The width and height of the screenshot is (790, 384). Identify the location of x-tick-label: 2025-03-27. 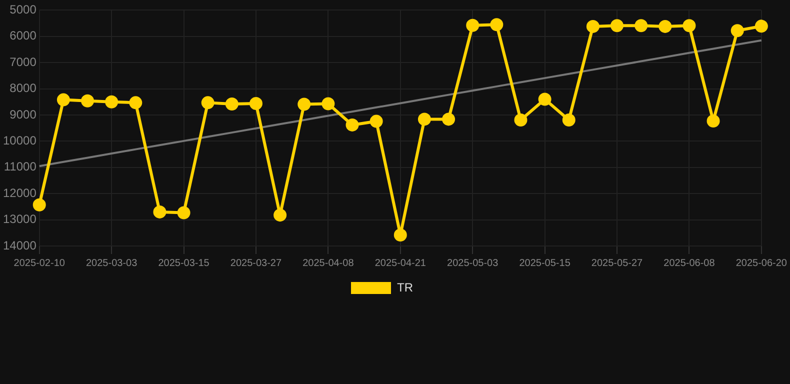
(256, 263).